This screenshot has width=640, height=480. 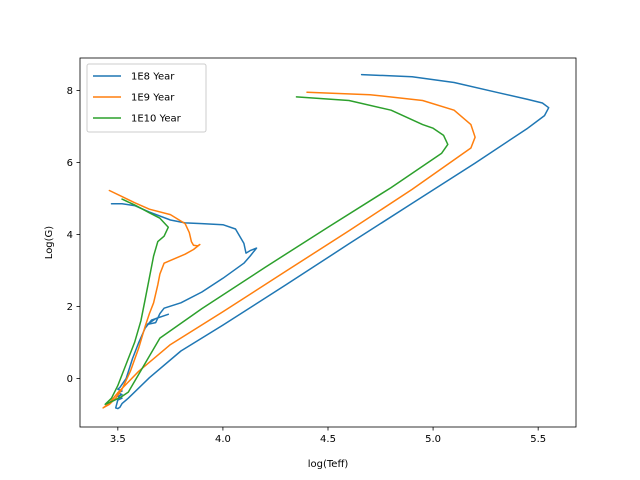 What do you see at coordinates (118, 439) in the screenshot?
I see `x-tick-label: 3.5` at bounding box center [118, 439].